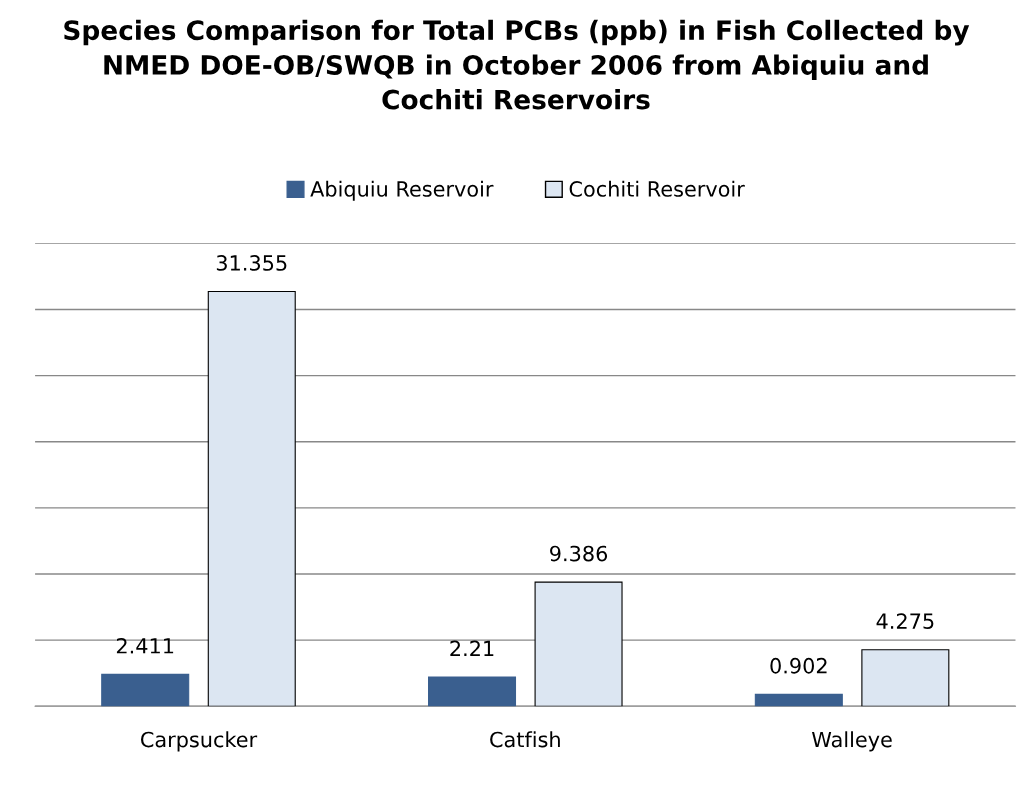  Describe the element at coordinates (579, 553) in the screenshot. I see `data-label: 9.386` at that location.